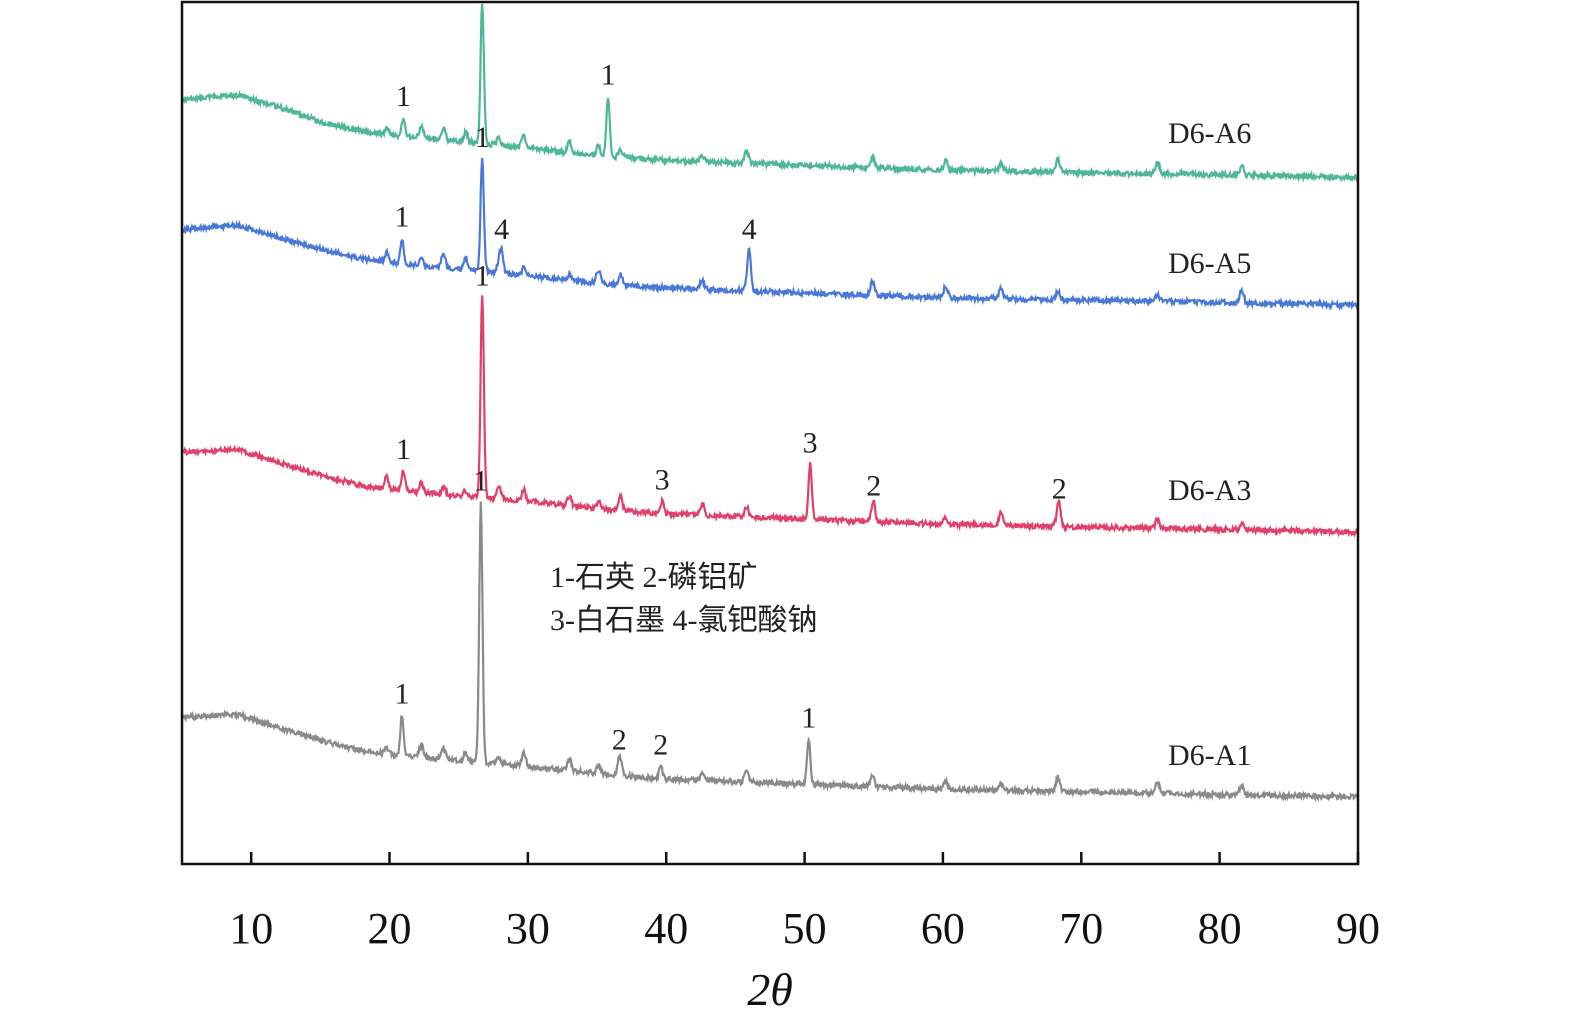  I want to click on series-label-d6-a5: D6-A5, so click(1209, 263).